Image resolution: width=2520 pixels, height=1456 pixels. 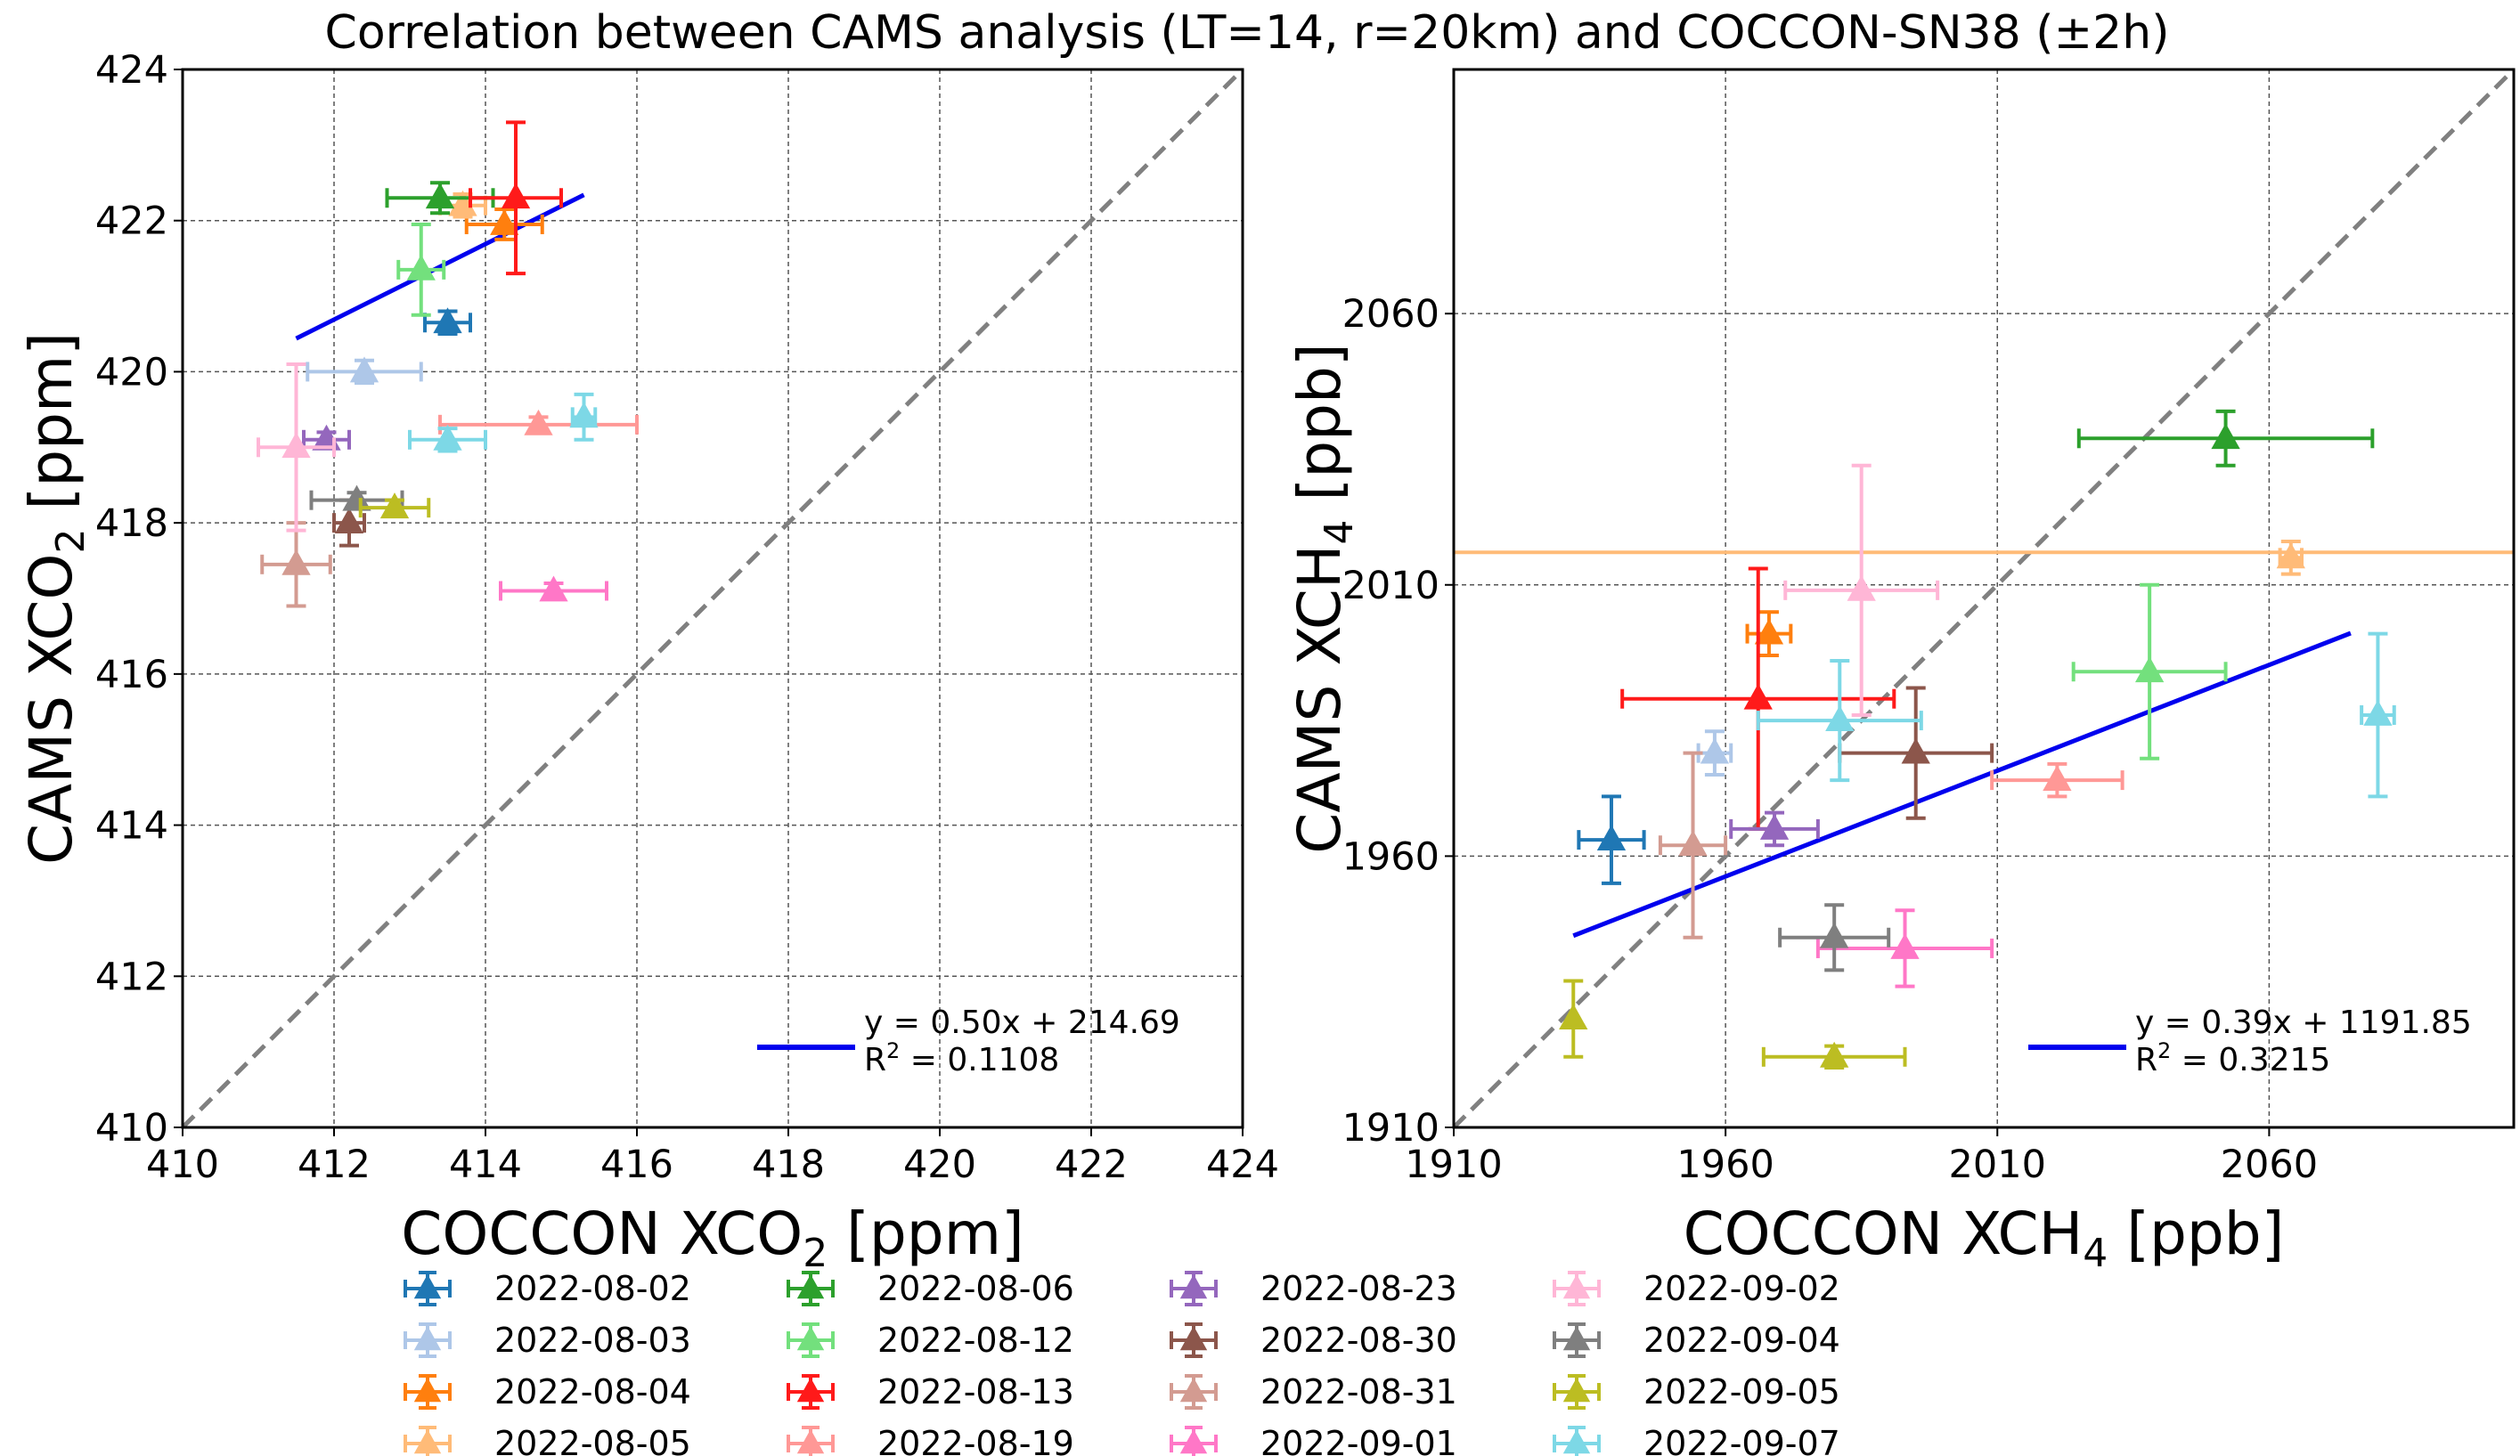 What do you see at coordinates (1323, 598) in the screenshot?
I see `ch4-yaxis-label: CAMS XCH4 [ppb]` at bounding box center [1323, 598].